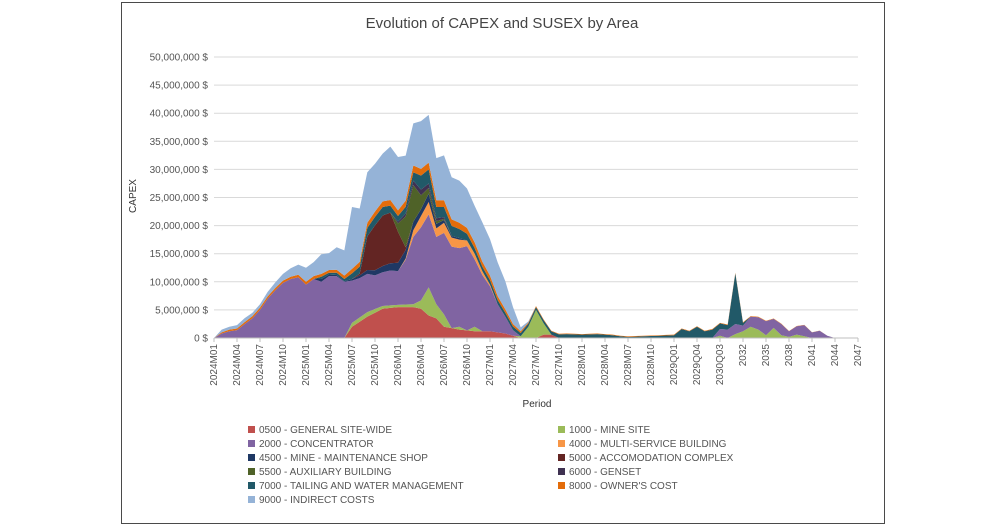 The height and width of the screenshot is (526, 1004). I want to click on x-tick-label: 2024M10, so click(283, 365).